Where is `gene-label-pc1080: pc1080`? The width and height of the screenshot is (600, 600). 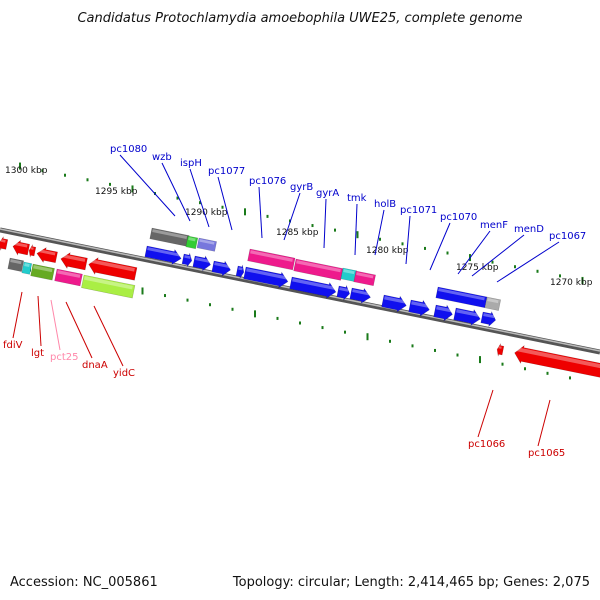 gene-label-pc1080: pc1080 is located at coordinates (128, 149).